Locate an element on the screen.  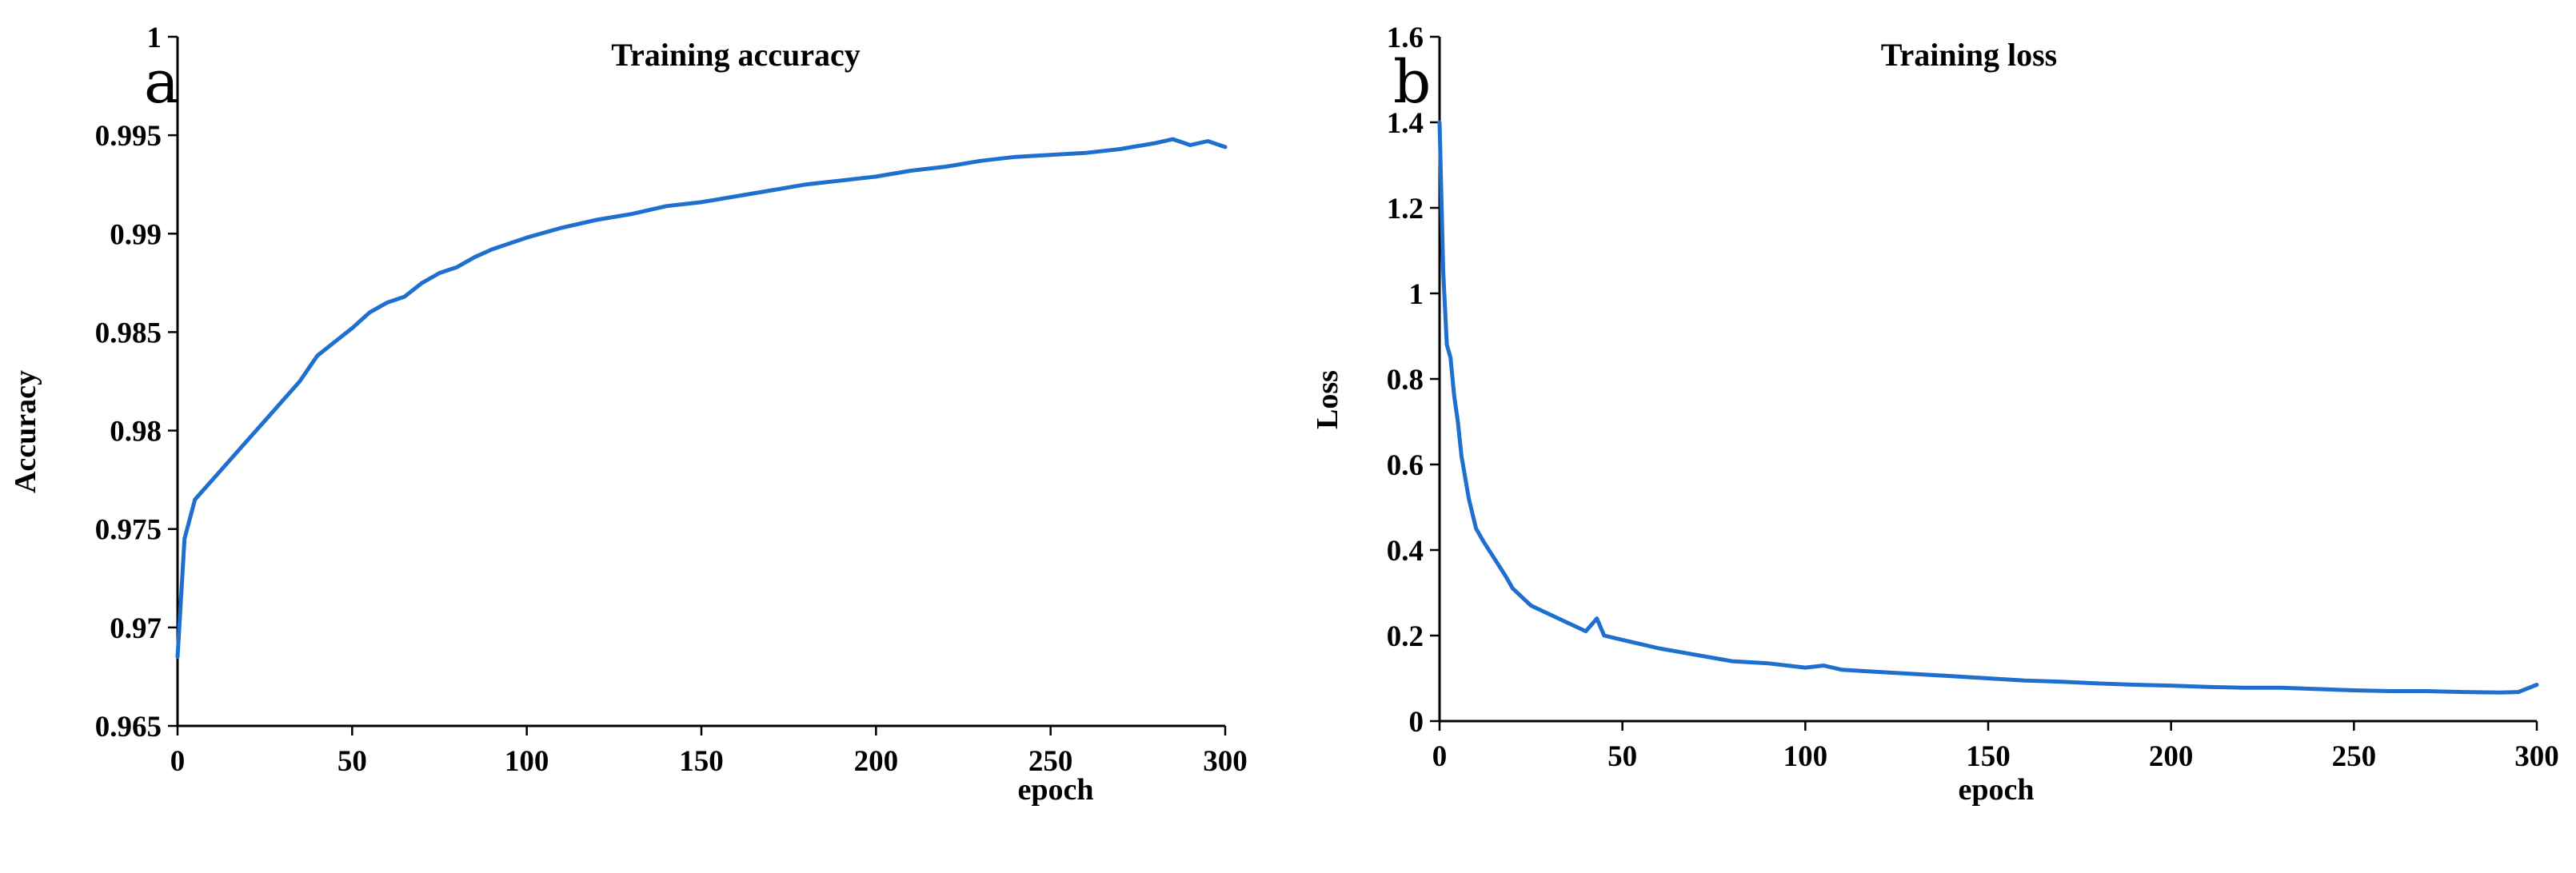
y-tick-label: 1.4 is located at coordinates (1406, 124).